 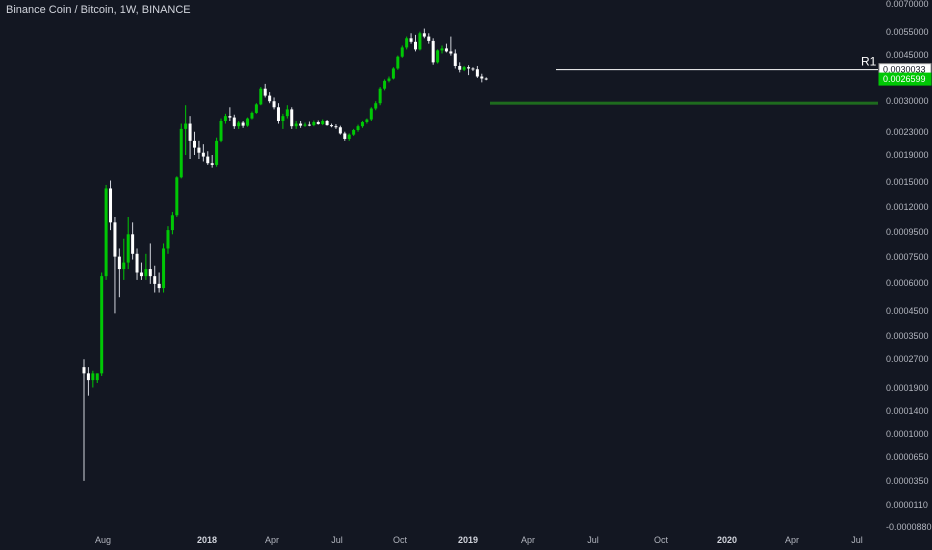 I want to click on time-tick-label: 2019, so click(x=468, y=540).